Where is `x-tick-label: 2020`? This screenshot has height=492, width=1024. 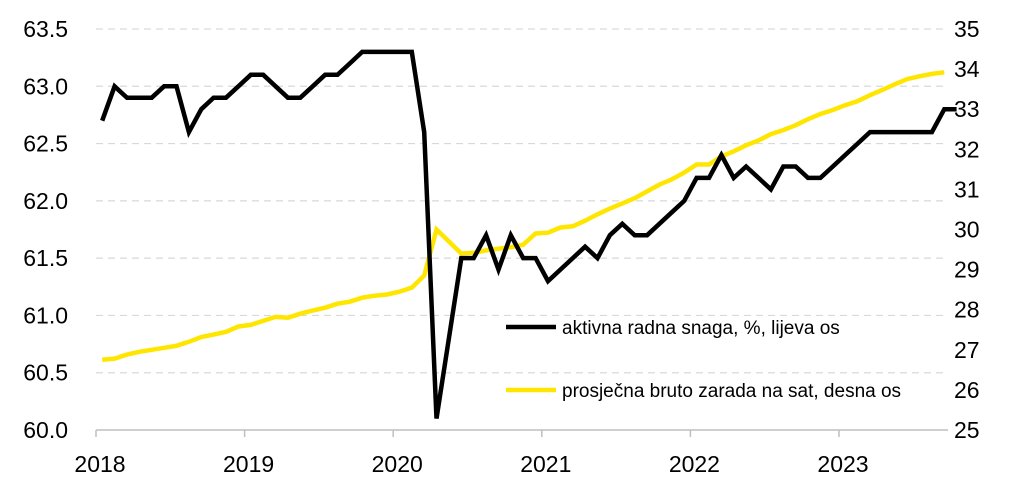
x-tick-label: 2020 is located at coordinates (397, 464).